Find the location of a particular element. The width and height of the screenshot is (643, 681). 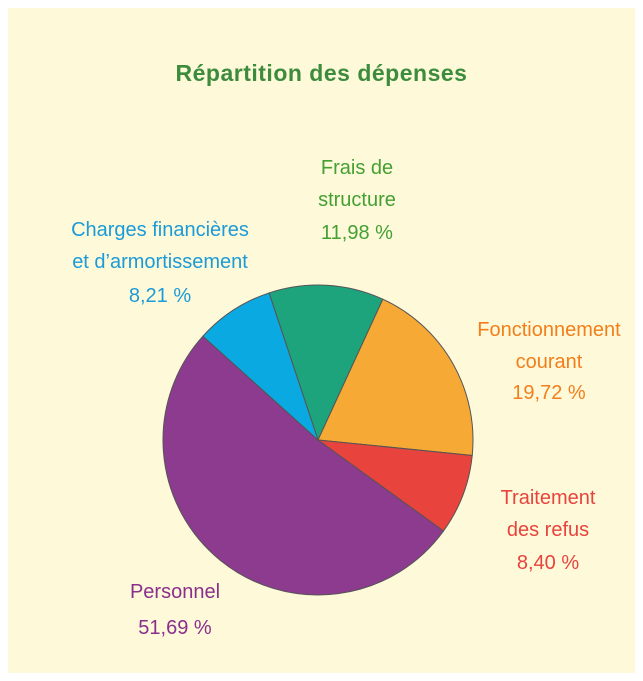

slice-label: Traitement des refus is located at coordinates (548, 514).